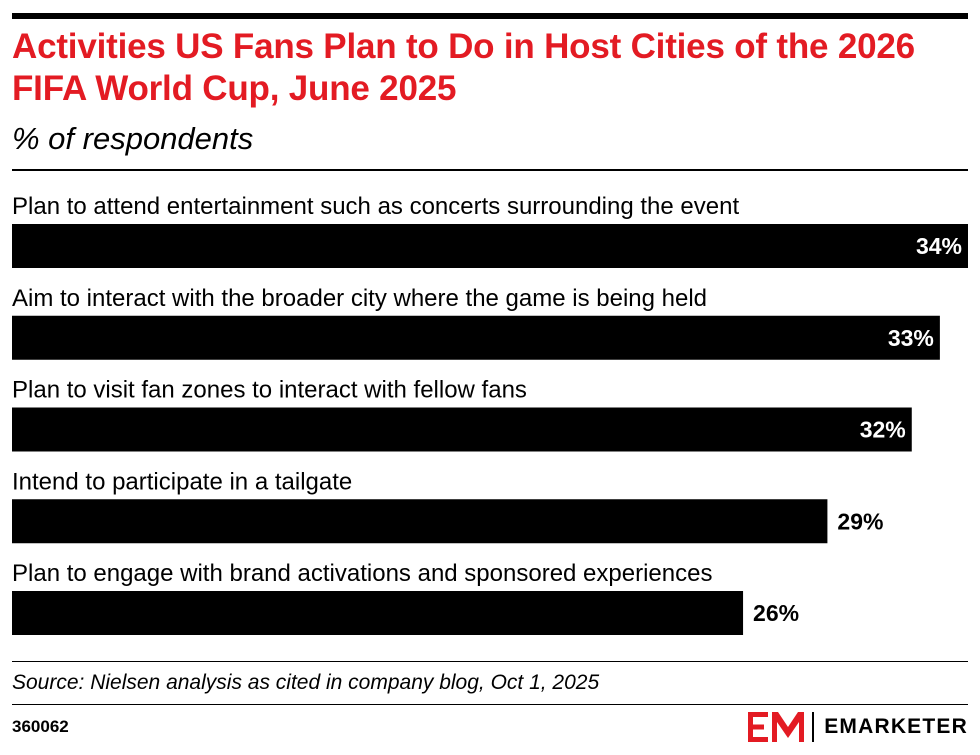 Image resolution: width=980 pixels, height=755 pixels. Describe the element at coordinates (490, 16) in the screenshot. I see `top-rule` at that location.